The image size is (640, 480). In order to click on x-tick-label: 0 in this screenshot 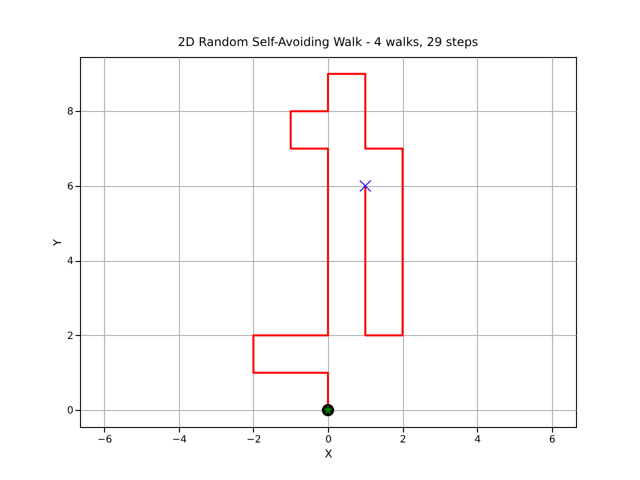, I will do `click(328, 440)`.